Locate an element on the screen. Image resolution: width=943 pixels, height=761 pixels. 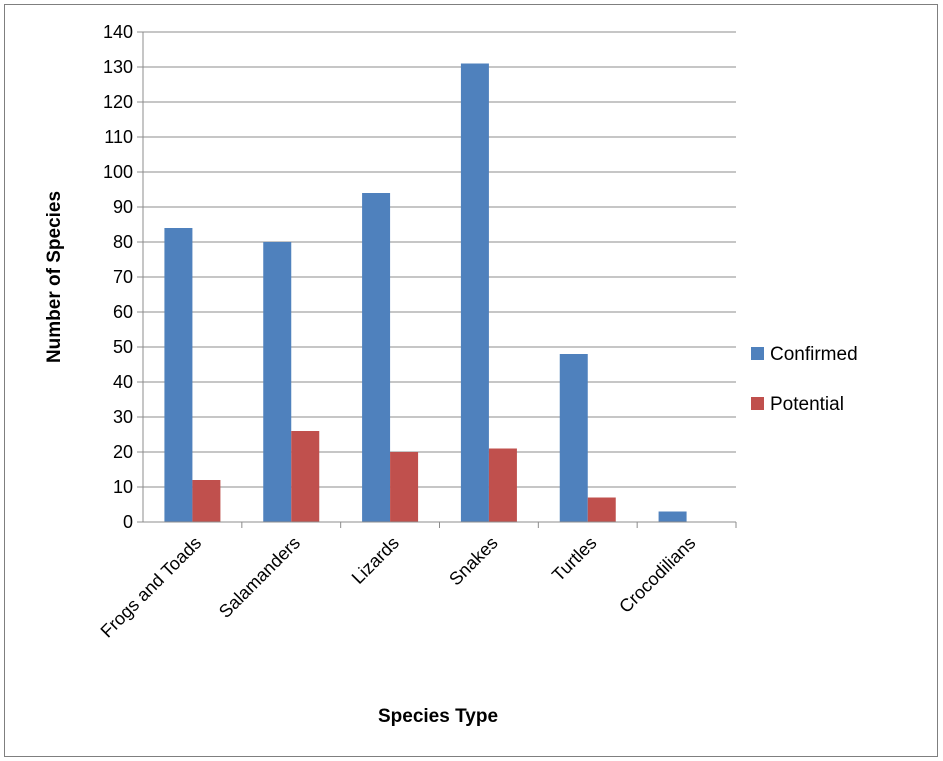
y-tick-labels: 0 10 20 30 40 50 60 70 80 90 100 110 120 130 140 is located at coordinates (118, 277).